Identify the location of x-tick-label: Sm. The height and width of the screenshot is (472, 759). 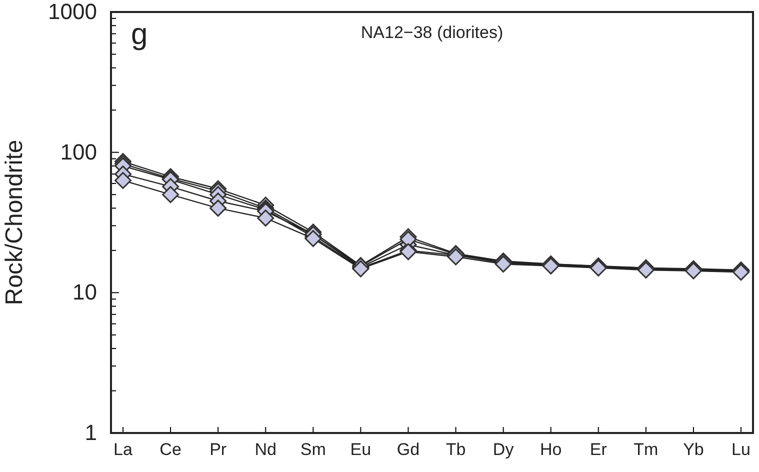
(313, 450).